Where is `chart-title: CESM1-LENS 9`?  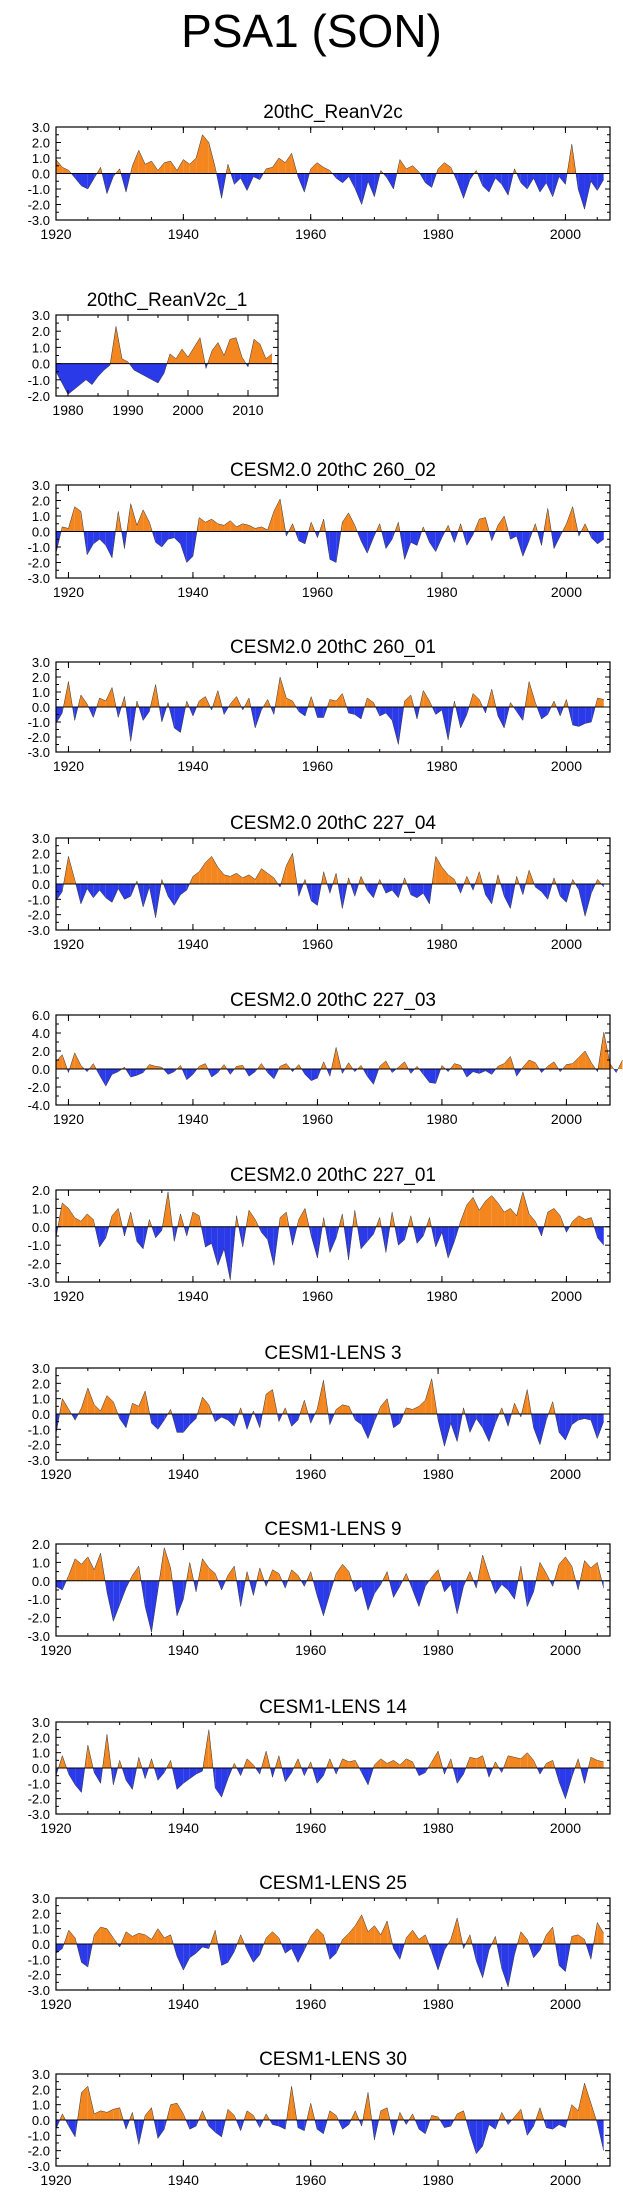 chart-title: CESM1-LENS 9 is located at coordinates (332, 1529).